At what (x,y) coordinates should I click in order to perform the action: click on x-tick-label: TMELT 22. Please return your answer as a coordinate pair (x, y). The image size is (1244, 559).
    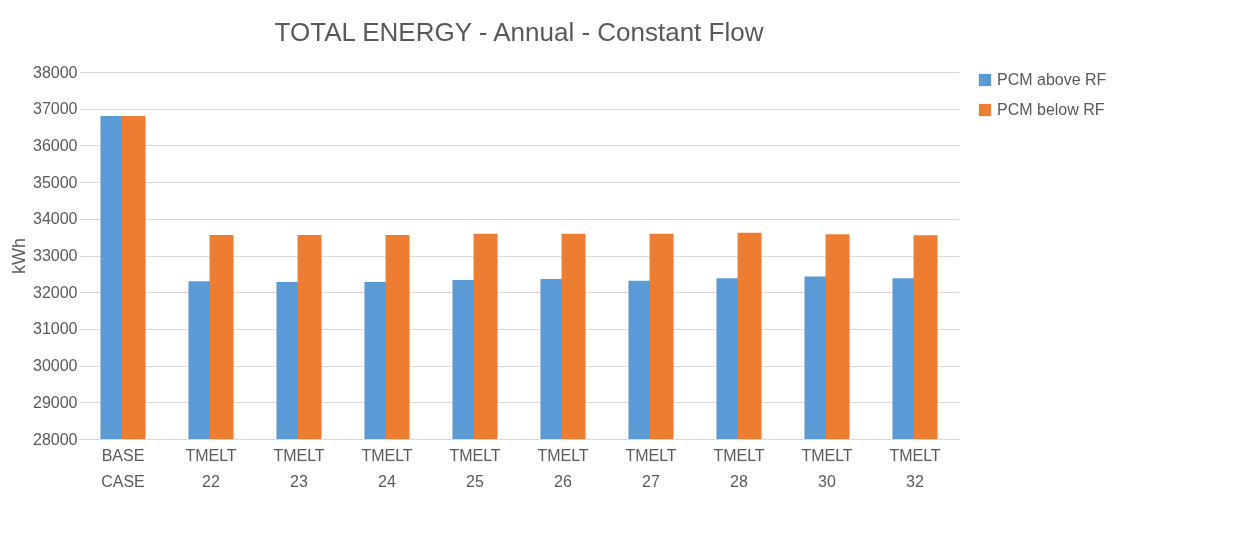
    Looking at the image, I should click on (211, 468).